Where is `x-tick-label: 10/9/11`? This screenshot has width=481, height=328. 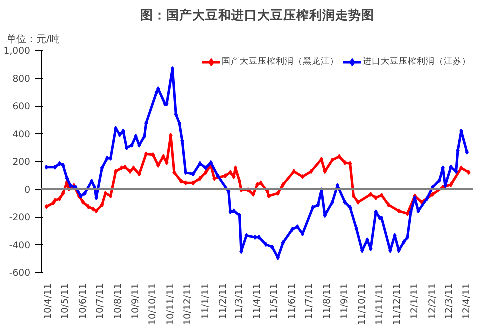 x-tick-label: 10/9/11 is located at coordinates (136, 301).